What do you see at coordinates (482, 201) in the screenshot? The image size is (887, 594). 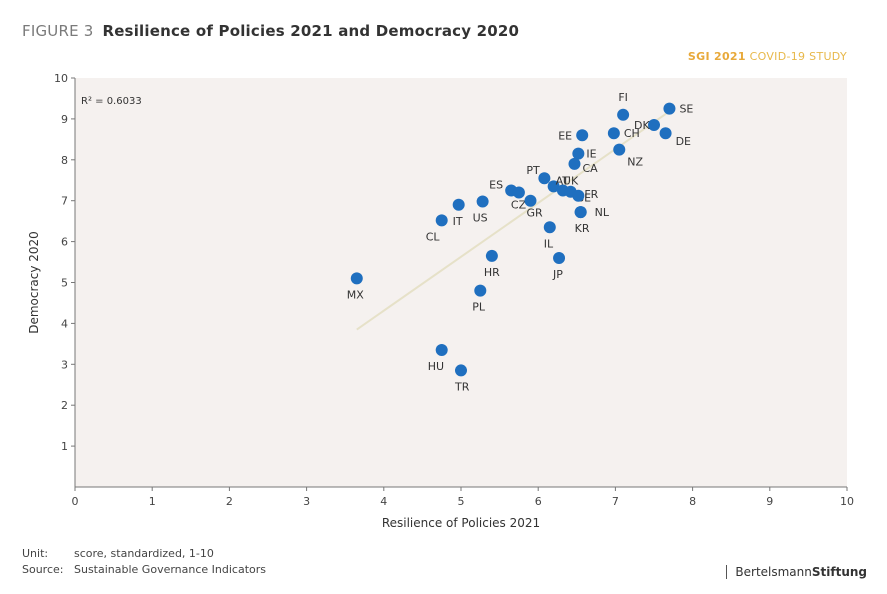 I see `data-point-us` at bounding box center [482, 201].